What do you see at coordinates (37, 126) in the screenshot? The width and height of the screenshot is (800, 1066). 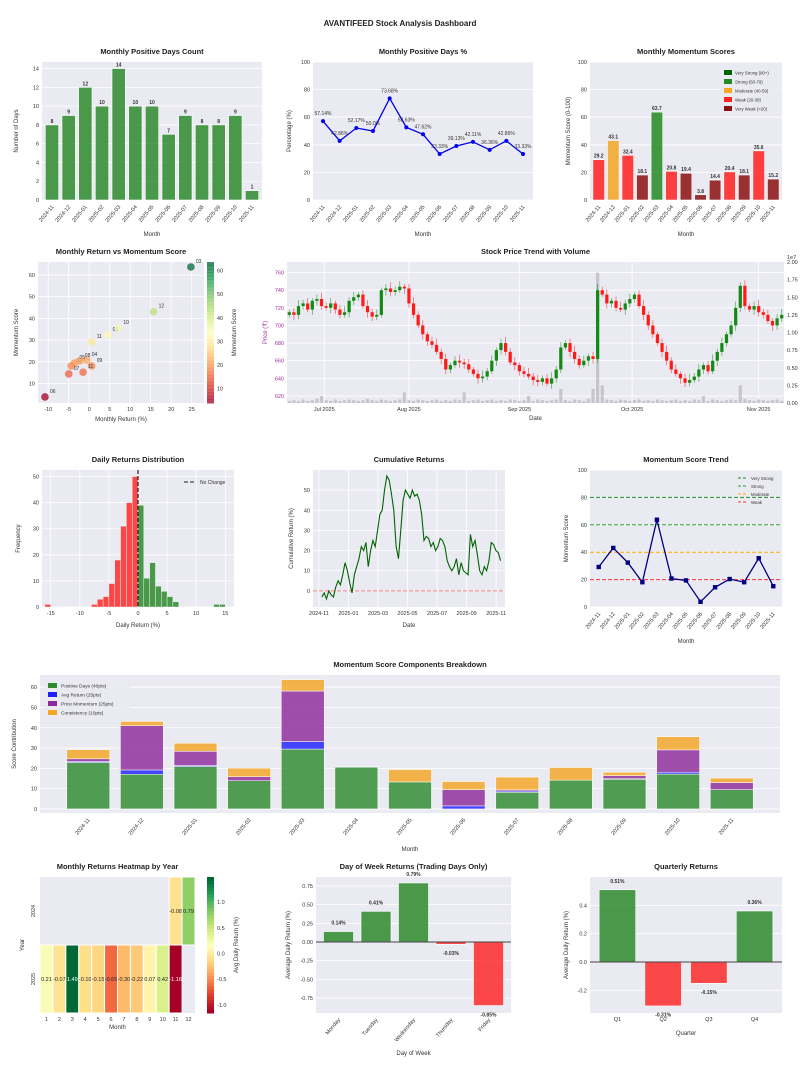 I see `y-tick-label: 8` at bounding box center [37, 126].